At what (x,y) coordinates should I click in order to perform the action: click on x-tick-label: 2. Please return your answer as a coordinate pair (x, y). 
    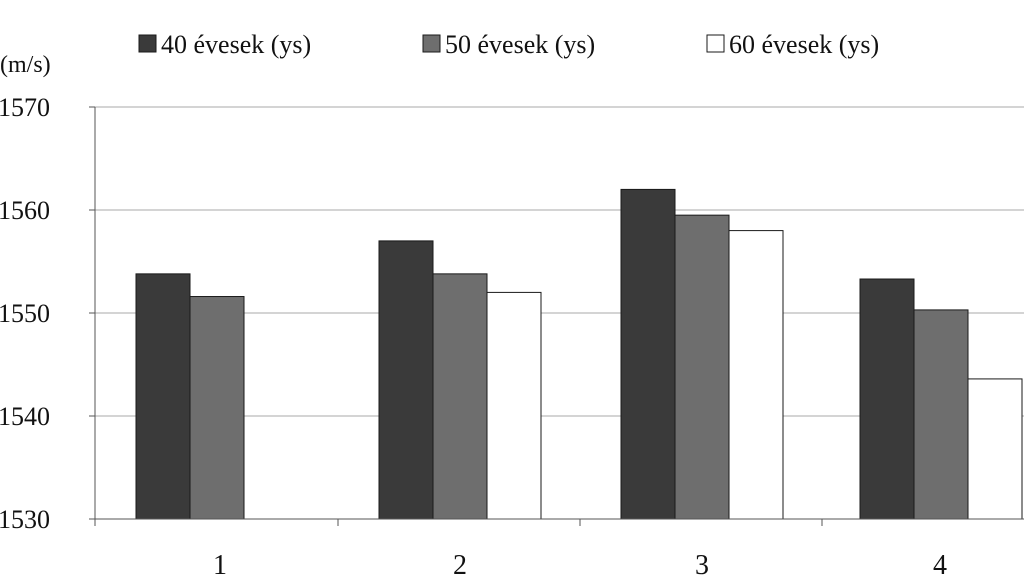
    Looking at the image, I should click on (460, 562).